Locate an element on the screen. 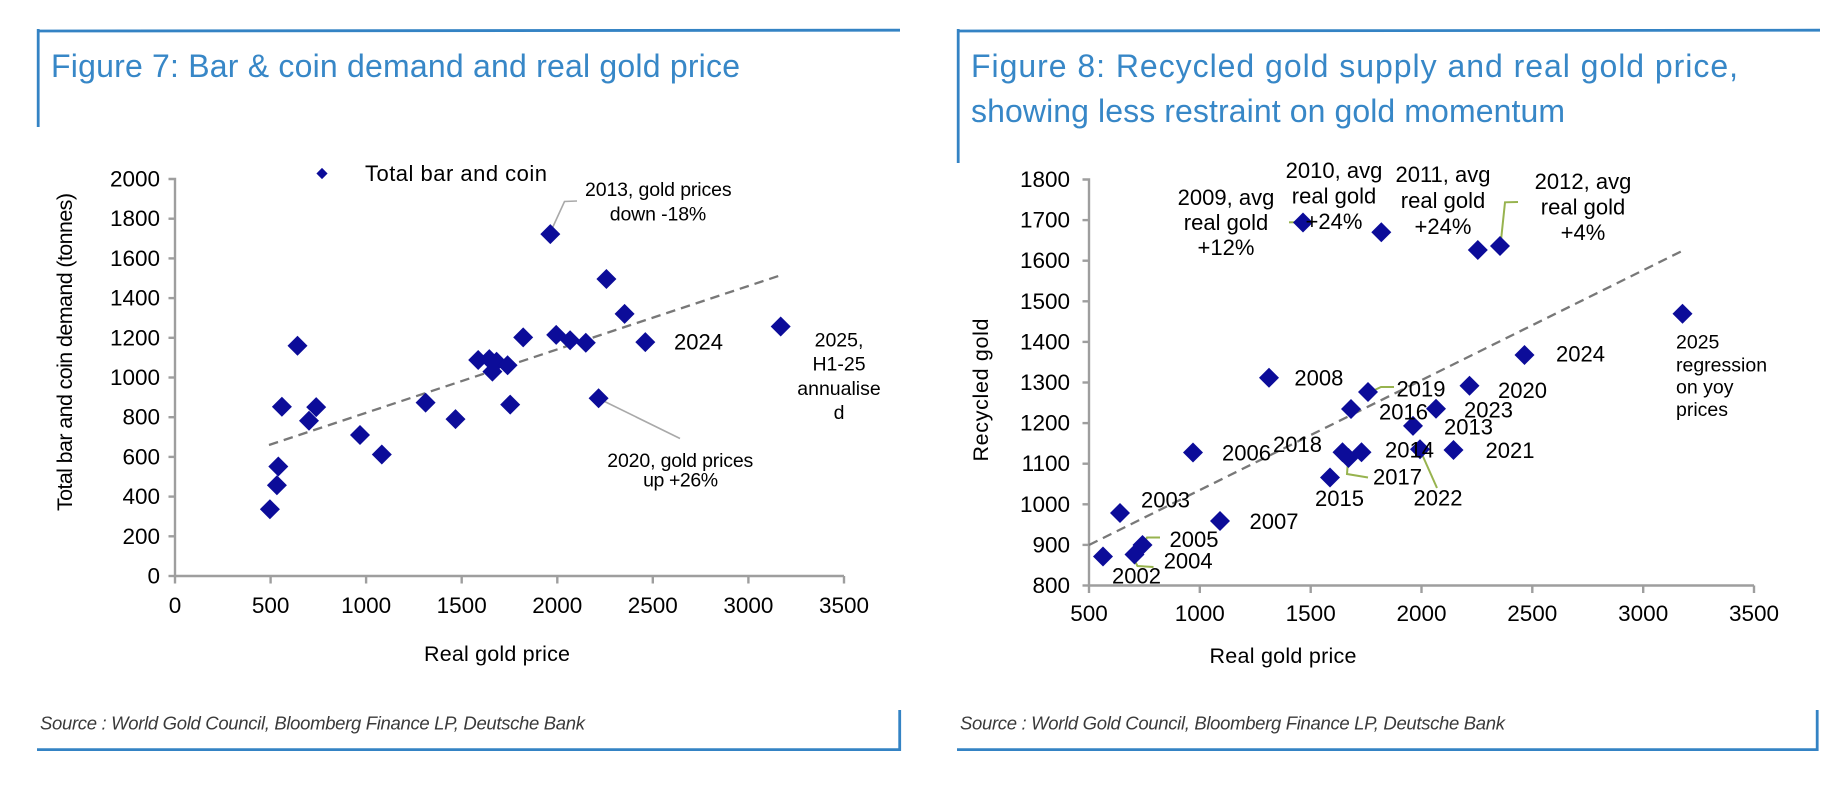 This screenshot has height=793, width=1840. svg-text: 2010, avg is located at coordinates (1334, 170).